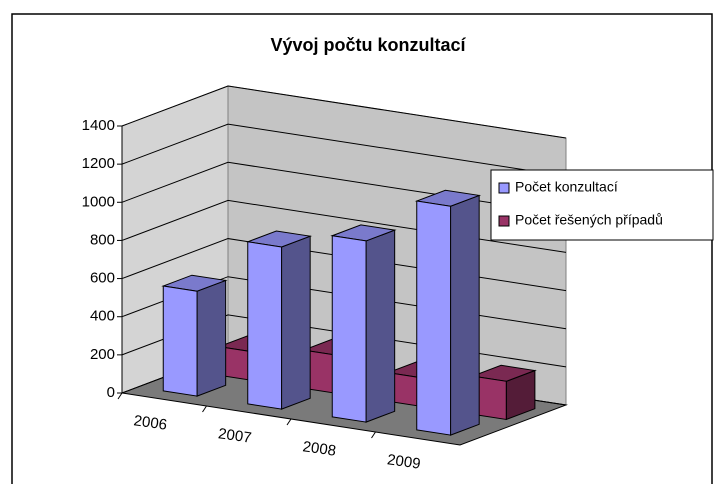  Describe the element at coordinates (589, 220) in the screenshot. I see `legend-label: Počet řešených případů` at that location.